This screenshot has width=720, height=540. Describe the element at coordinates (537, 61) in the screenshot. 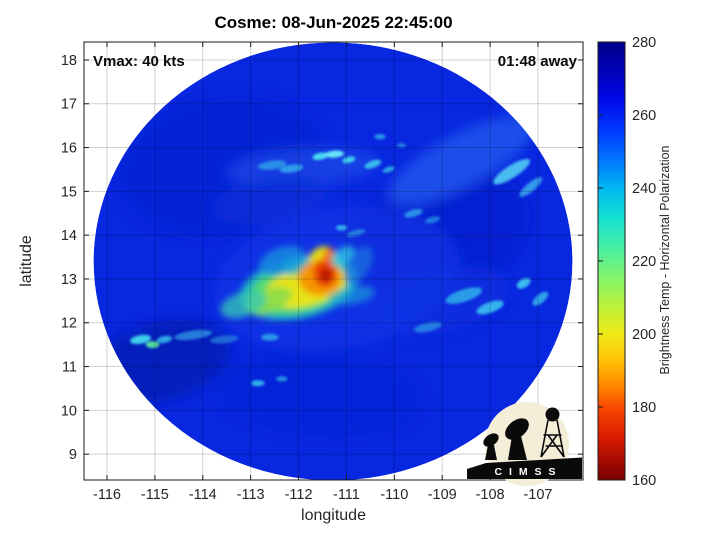

I see `eta-annotation: 01:48 away` at that location.